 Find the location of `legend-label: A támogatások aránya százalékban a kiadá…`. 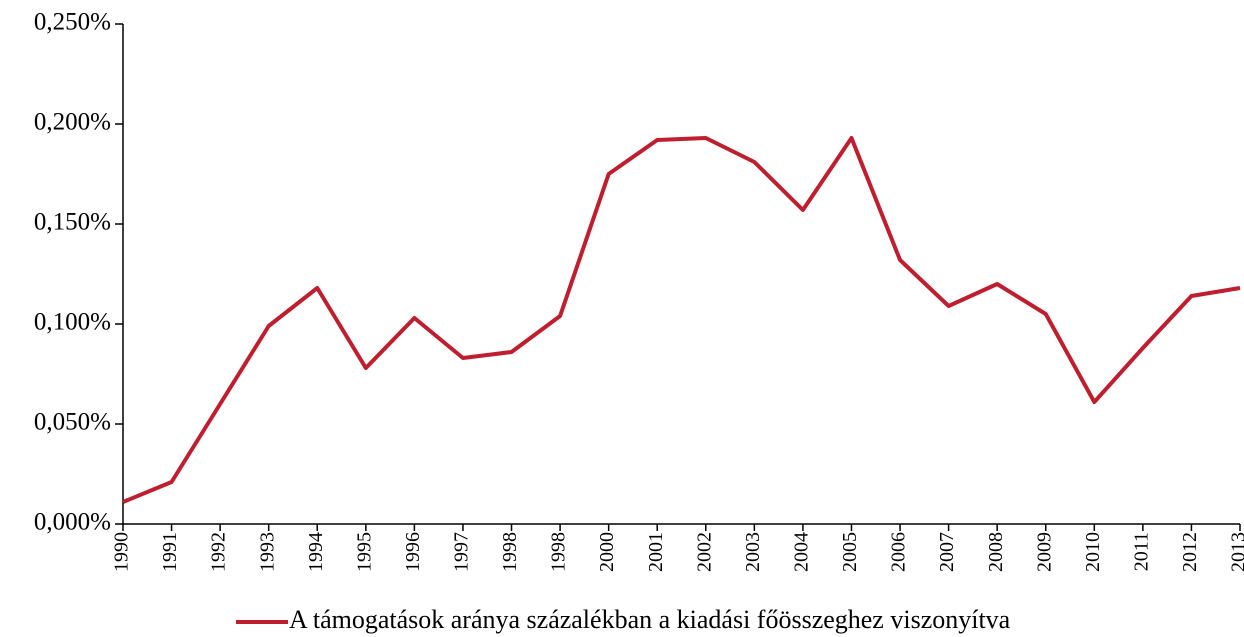

legend-label: A támogatások aránya százalékban a kiadá… is located at coordinates (650, 619).